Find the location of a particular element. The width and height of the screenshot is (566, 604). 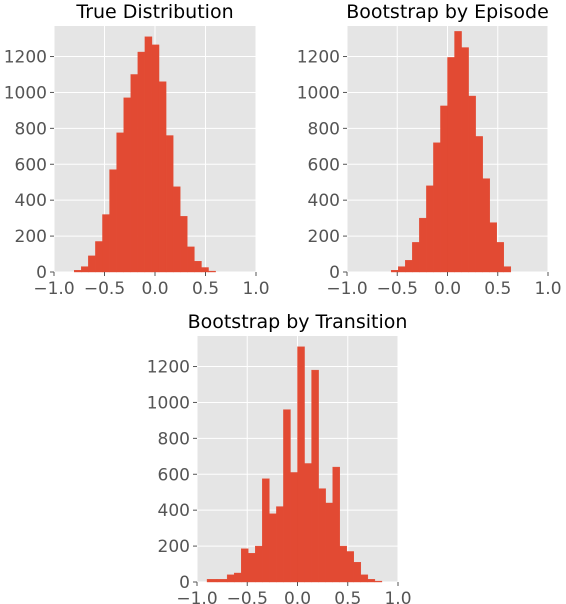

chart-title: Bootstrap by Transition is located at coordinates (298, 322).